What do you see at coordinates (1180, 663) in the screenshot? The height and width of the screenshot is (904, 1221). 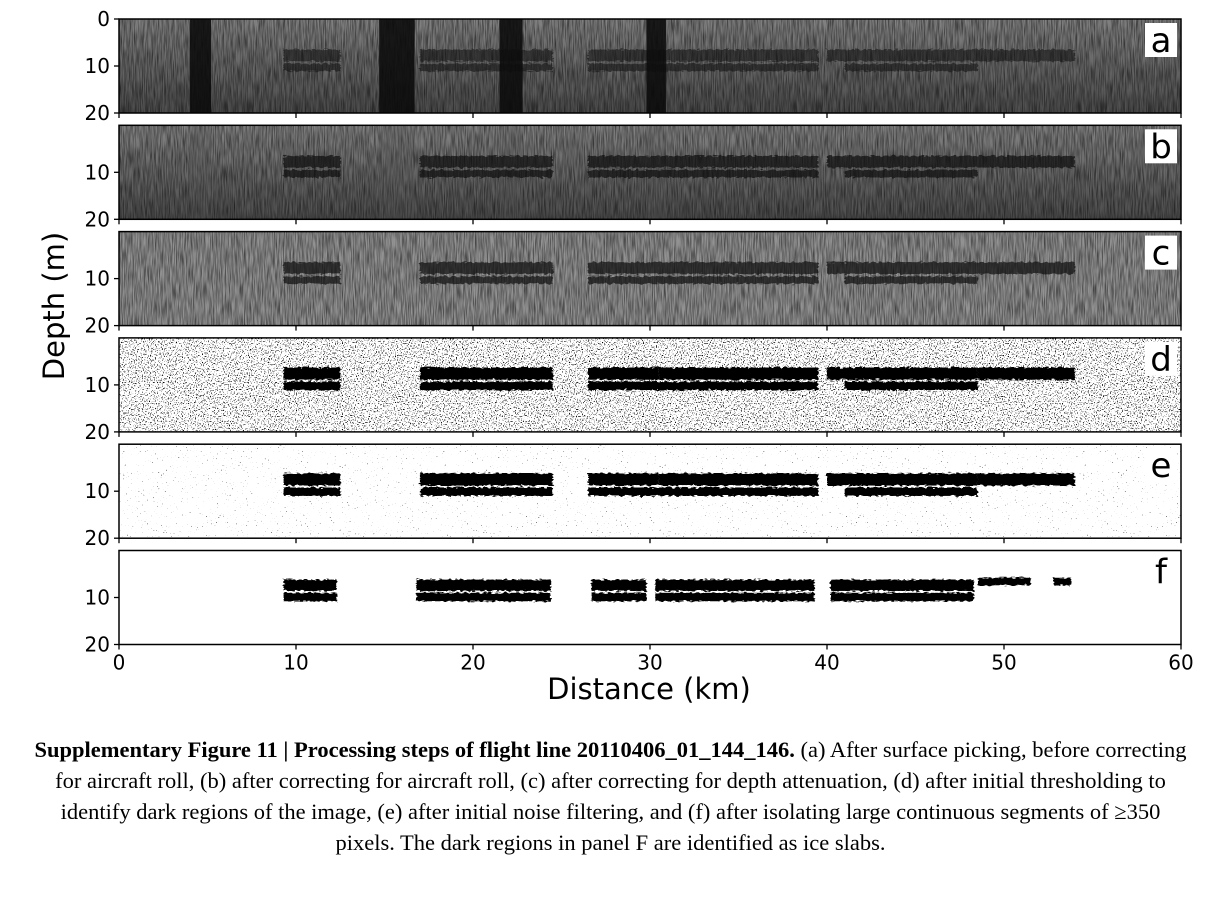 I see `x-tick-label: 60` at bounding box center [1180, 663].